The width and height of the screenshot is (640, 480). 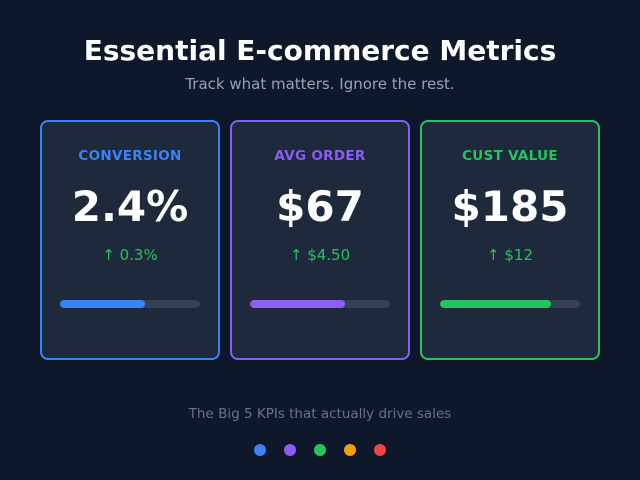 What do you see at coordinates (130, 206) in the screenshot?
I see `card-value: 2.4%` at bounding box center [130, 206].